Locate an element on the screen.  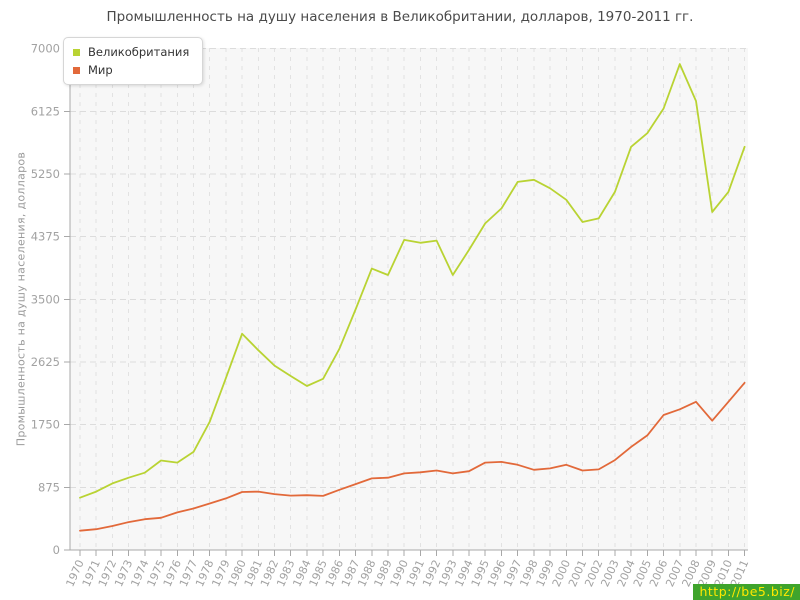
legend-label-world: Мир is located at coordinates (100, 70).